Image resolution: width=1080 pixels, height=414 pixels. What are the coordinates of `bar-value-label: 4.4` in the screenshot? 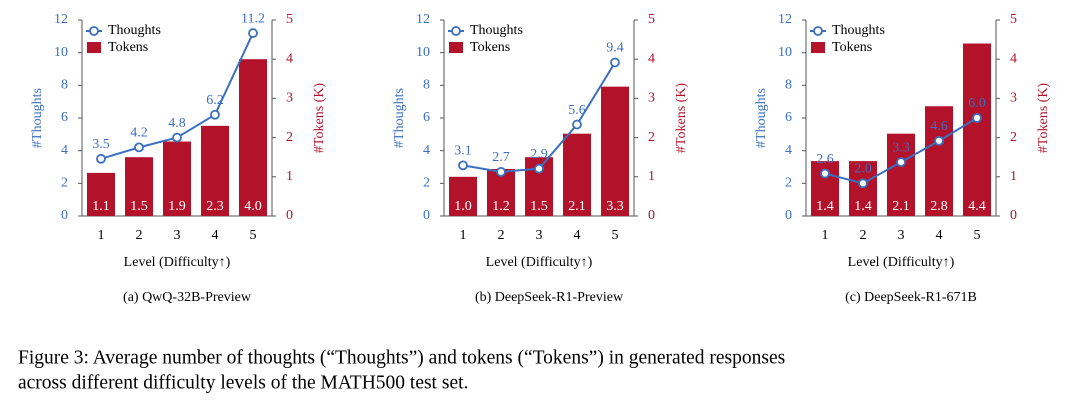 It's located at (977, 206).